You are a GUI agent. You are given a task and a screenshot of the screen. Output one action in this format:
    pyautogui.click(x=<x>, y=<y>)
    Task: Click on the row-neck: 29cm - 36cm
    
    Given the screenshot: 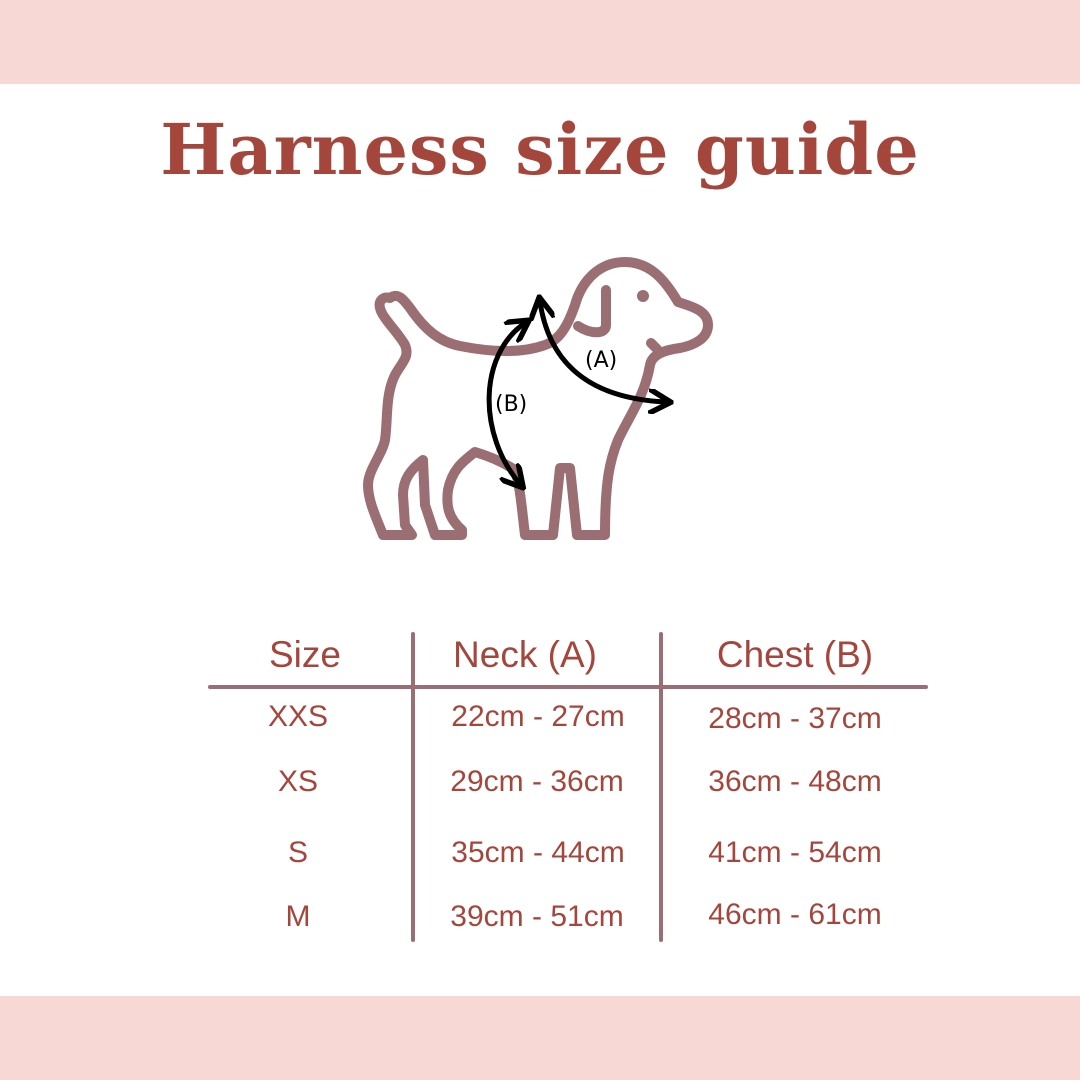 What is the action you would take?
    pyautogui.click(x=537, y=781)
    